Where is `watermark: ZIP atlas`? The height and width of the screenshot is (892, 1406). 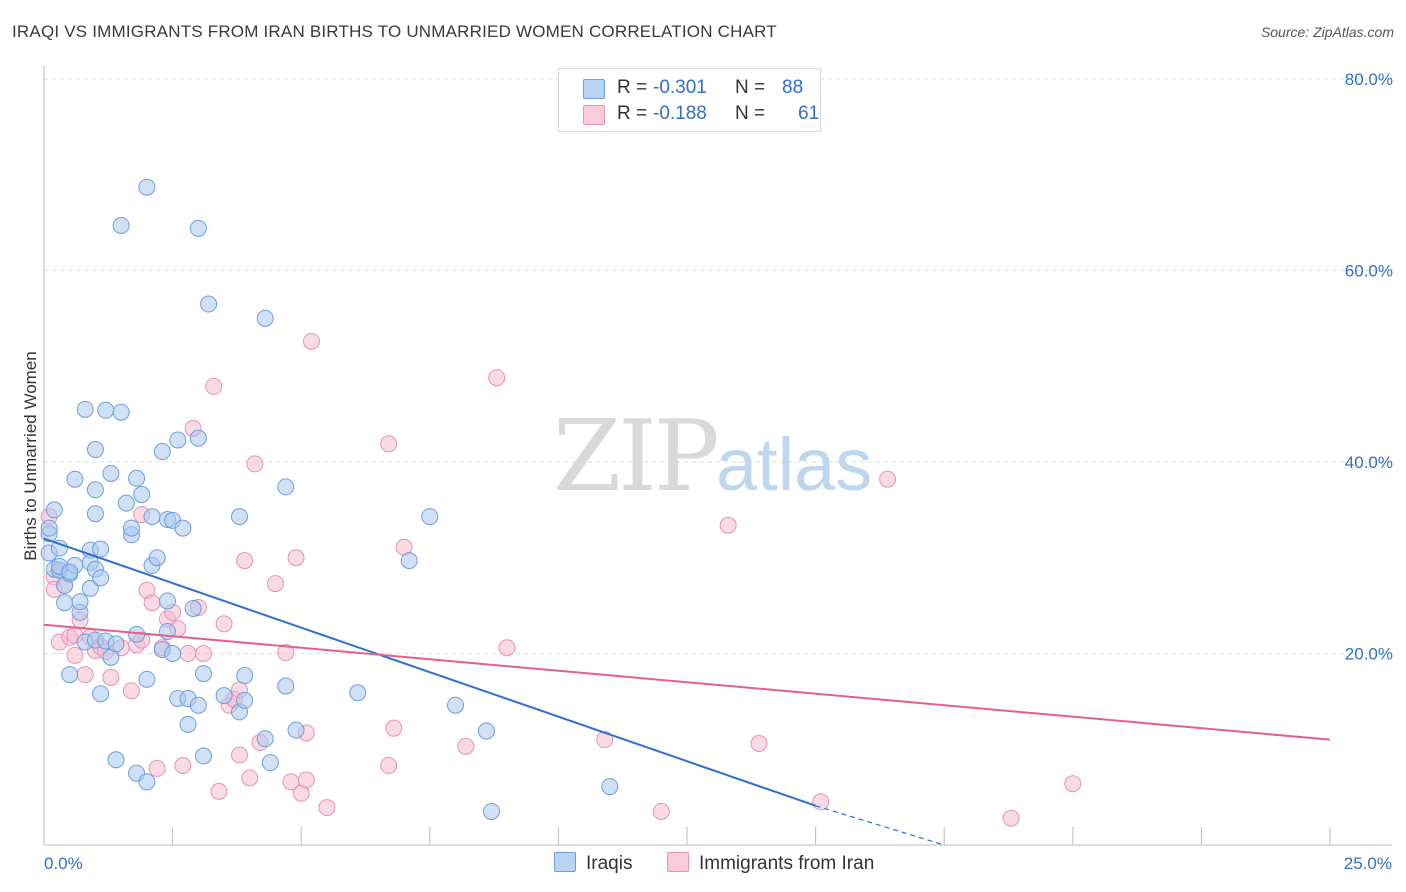
watermark: ZIP atlas is located at coordinates (712, 457).